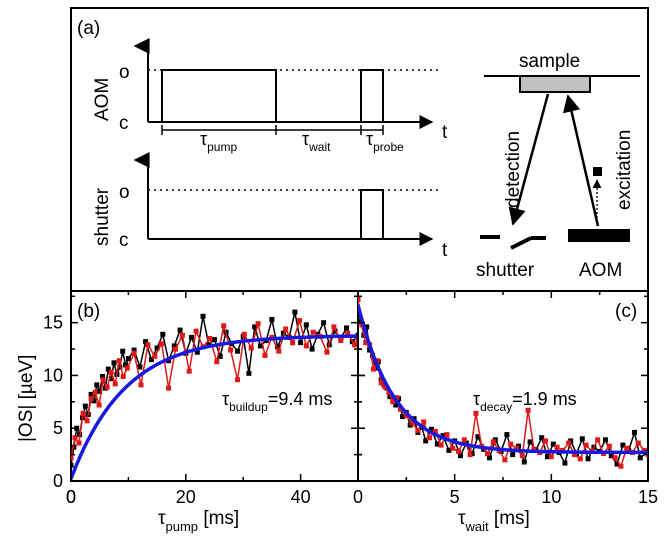 The image size is (671, 538). I want to click on y-axis-label: |OS| [µeV], so click(26, 398).